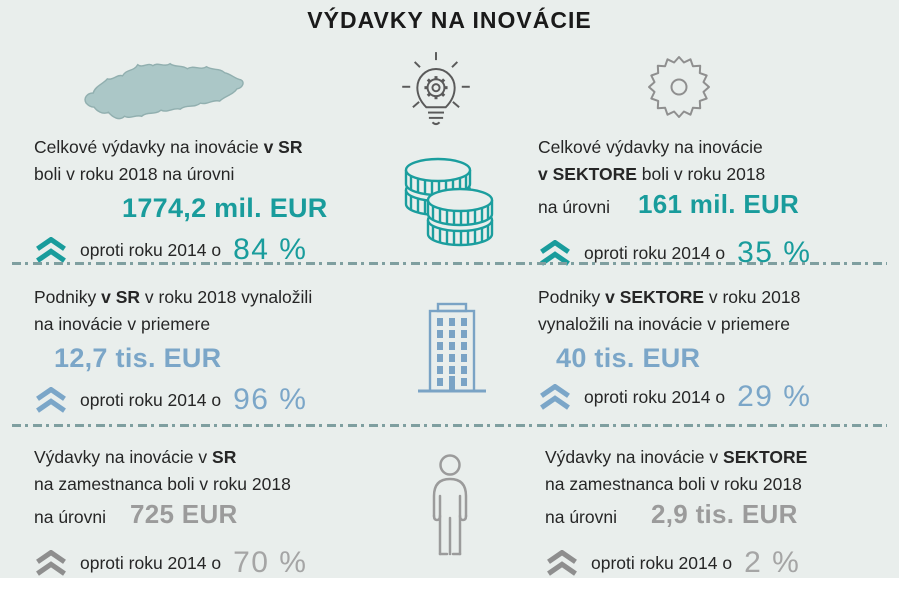 The width and height of the screenshot is (899, 594). I want to click on stat-compare-row: oproti roku 2014 o 84 %, so click(201, 250).